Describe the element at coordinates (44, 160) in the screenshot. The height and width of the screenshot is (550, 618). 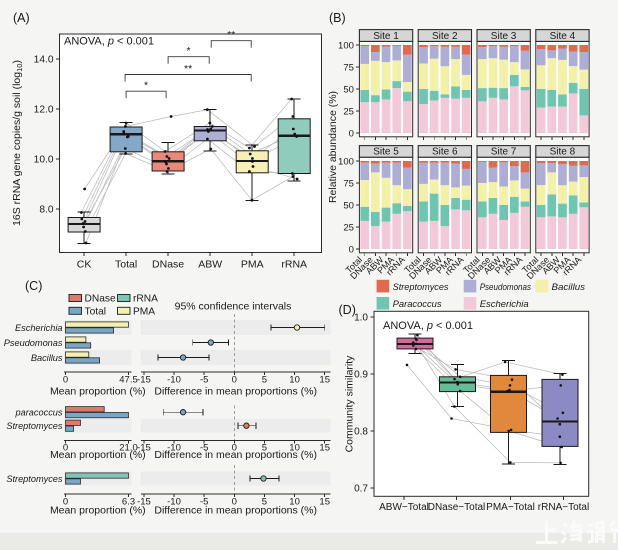
I see `svg-text: 10.0` at that location.